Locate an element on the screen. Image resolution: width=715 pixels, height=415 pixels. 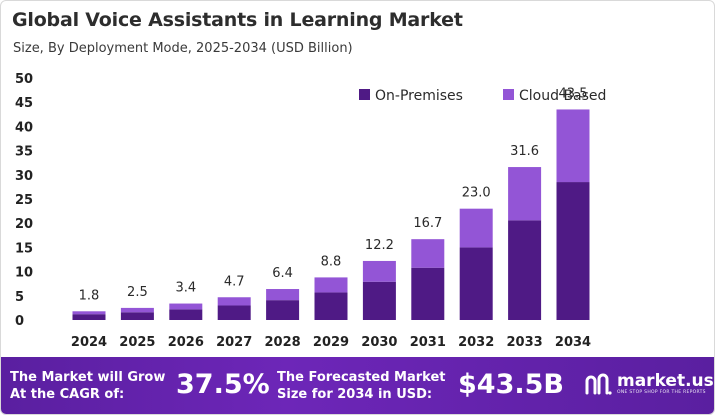
x-tick-label-2026: 2026 is located at coordinates (186, 342).